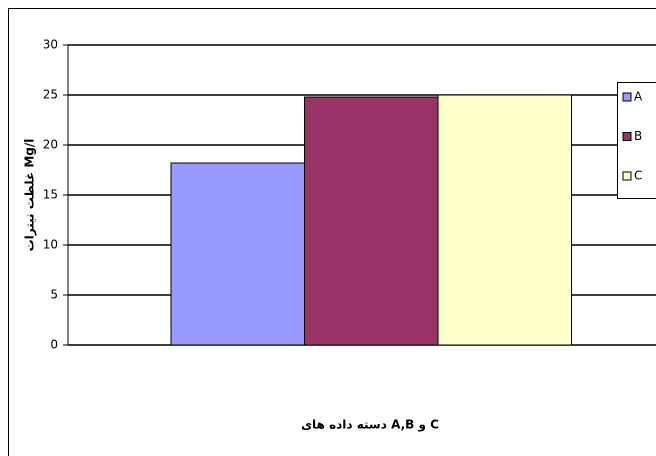  I want to click on legend-label: B, so click(638, 136).